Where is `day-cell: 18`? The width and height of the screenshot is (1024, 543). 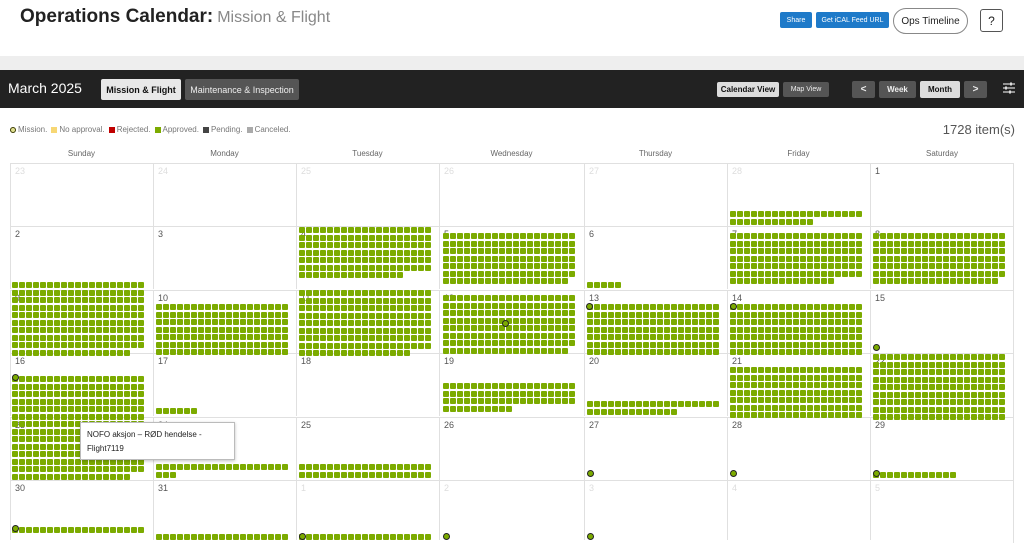
day-cell: 18 is located at coordinates (367, 384).